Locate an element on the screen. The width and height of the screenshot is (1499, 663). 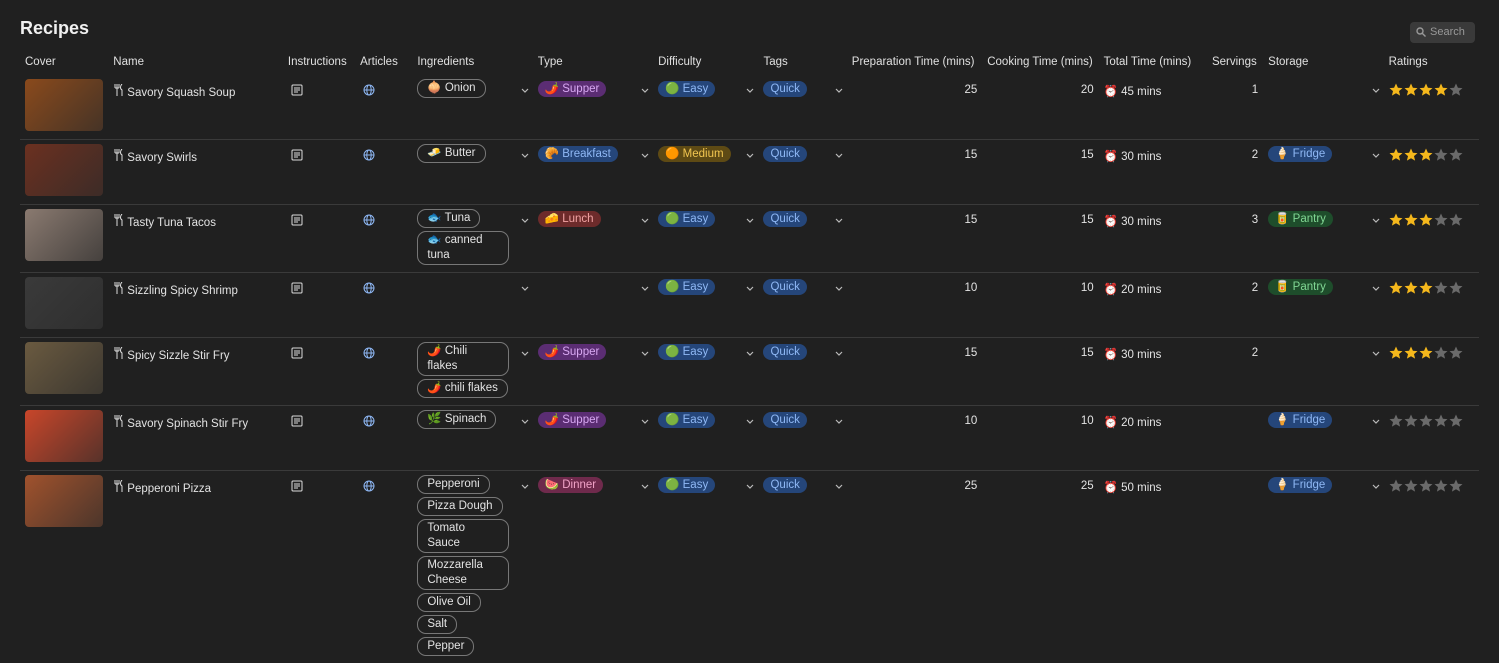
document-icon is located at coordinates (297, 486).